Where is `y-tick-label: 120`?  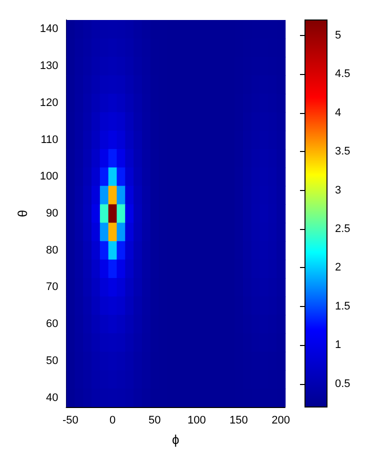 y-tick-label: 120 is located at coordinates (49, 102).